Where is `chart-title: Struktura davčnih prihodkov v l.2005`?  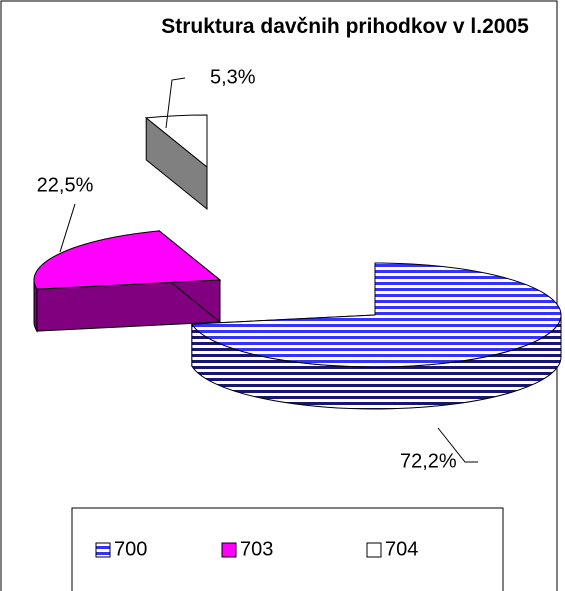 chart-title: Struktura davčnih prihodkov v l.2005 is located at coordinates (345, 26).